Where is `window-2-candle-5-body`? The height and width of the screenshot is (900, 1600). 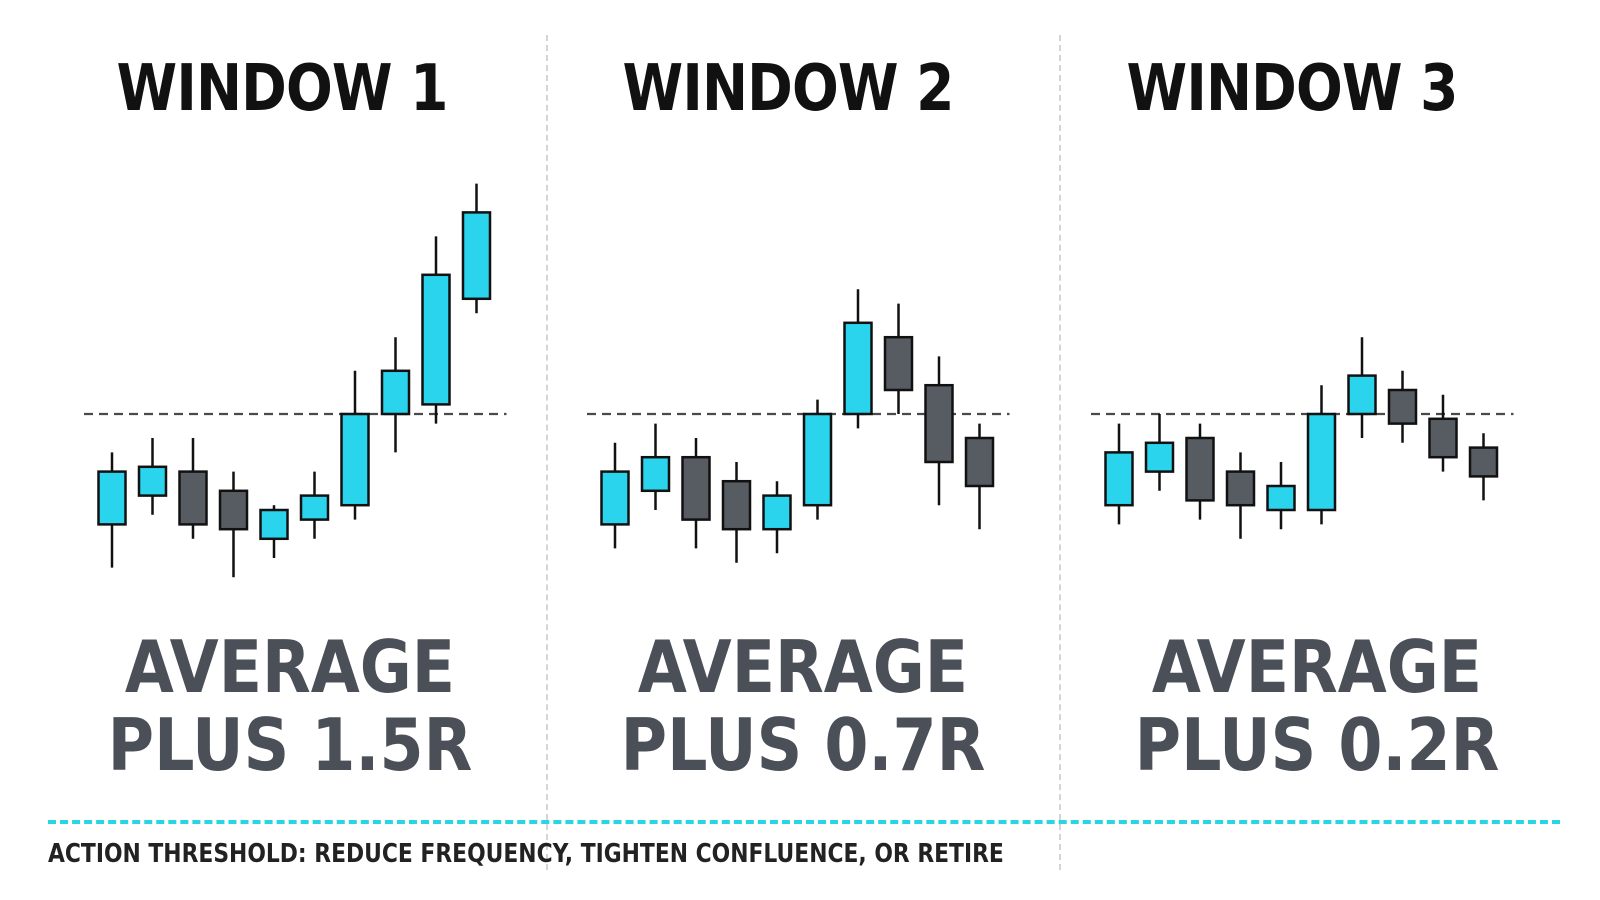 window-2-candle-5-body is located at coordinates (777, 512).